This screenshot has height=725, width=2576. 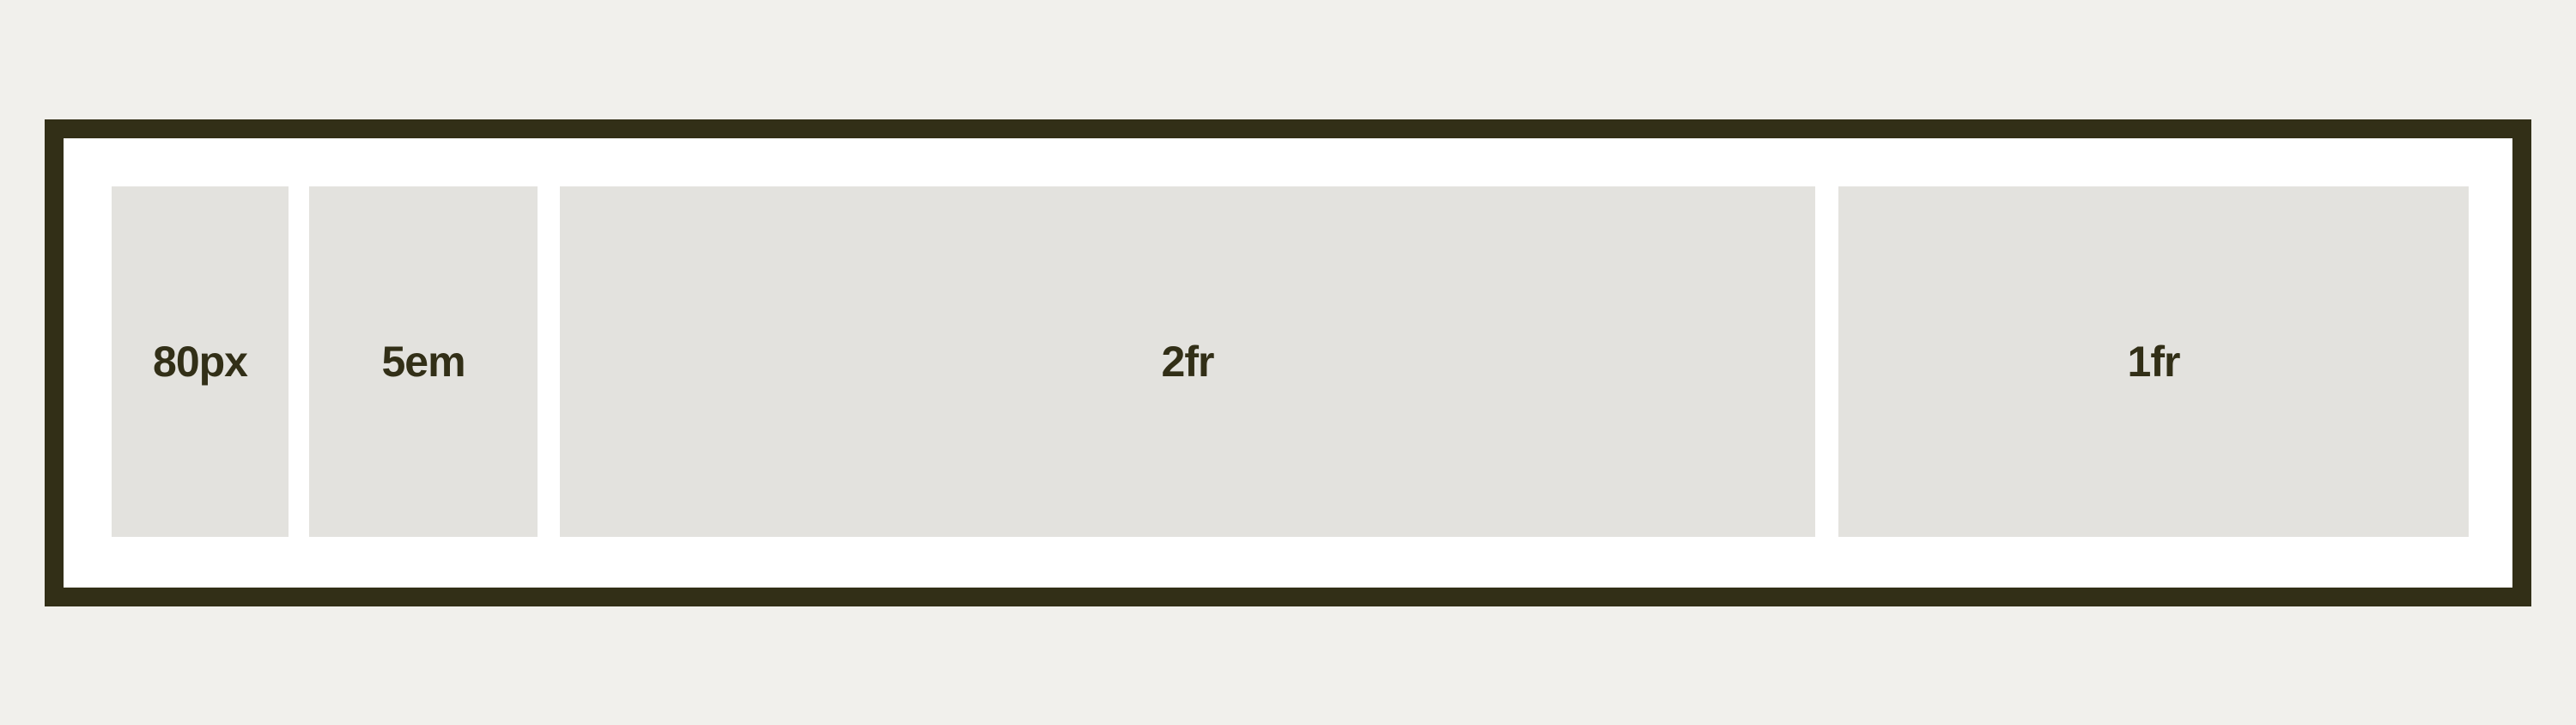 I want to click on grid-column-label: 5em, so click(x=423, y=362).